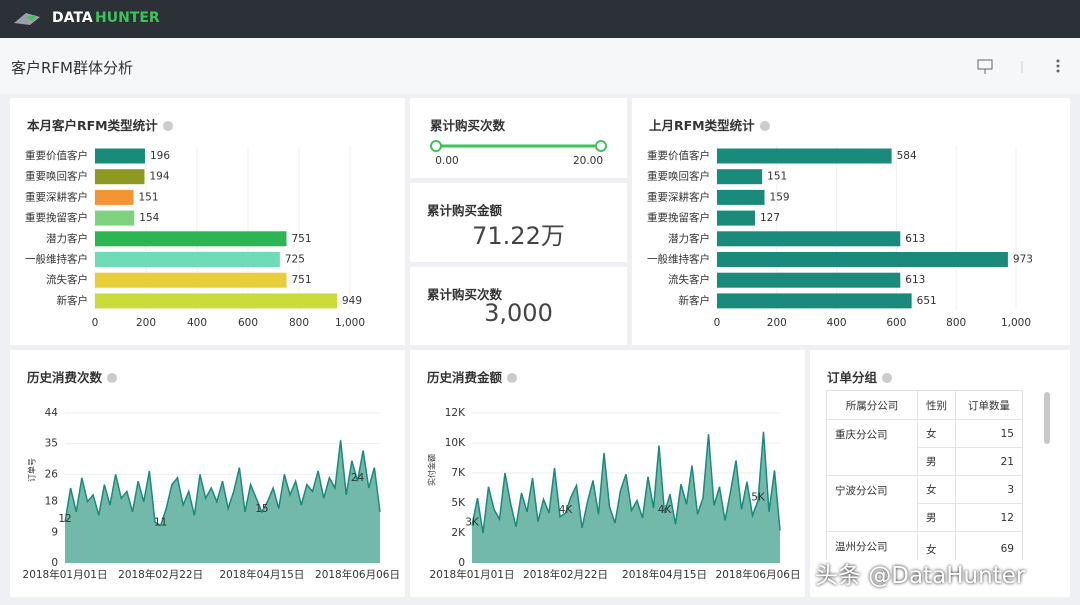 This screenshot has width=1080, height=605. I want to click on table-row: 宁波分公司女 3, so click(924, 503).